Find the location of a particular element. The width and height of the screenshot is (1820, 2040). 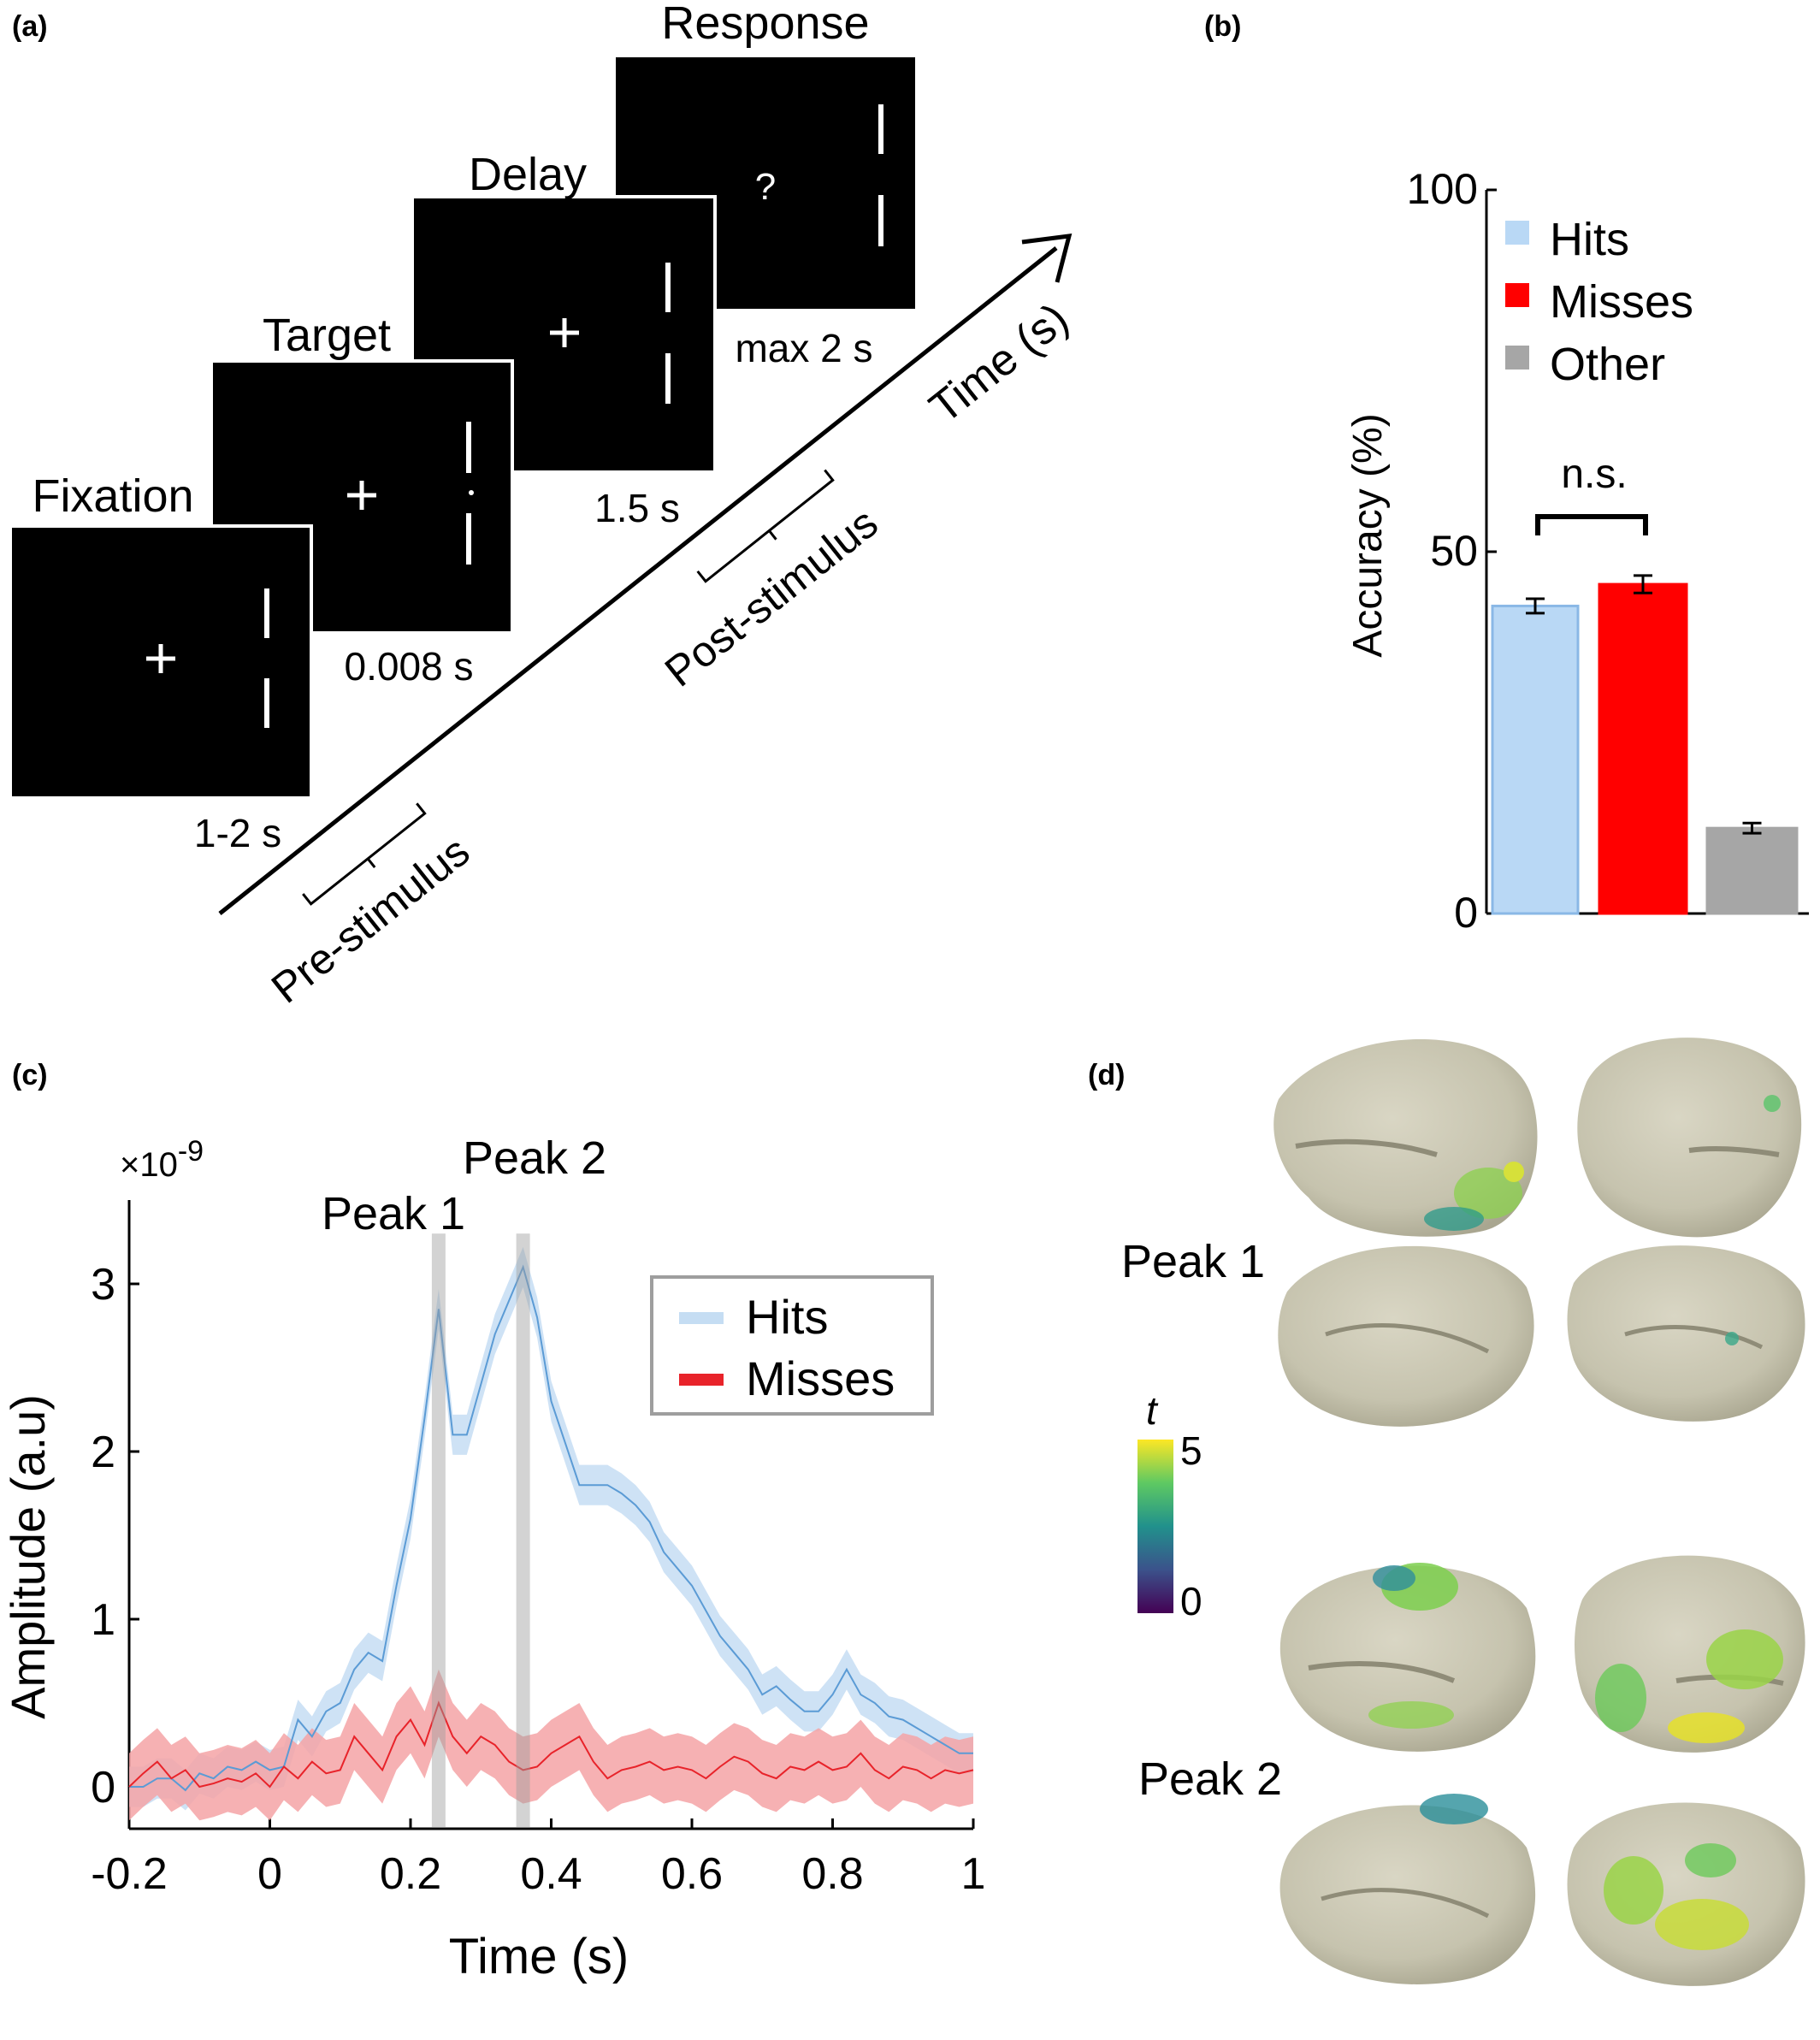

pre-stimulus-bracket is located at coordinates (365, 854).